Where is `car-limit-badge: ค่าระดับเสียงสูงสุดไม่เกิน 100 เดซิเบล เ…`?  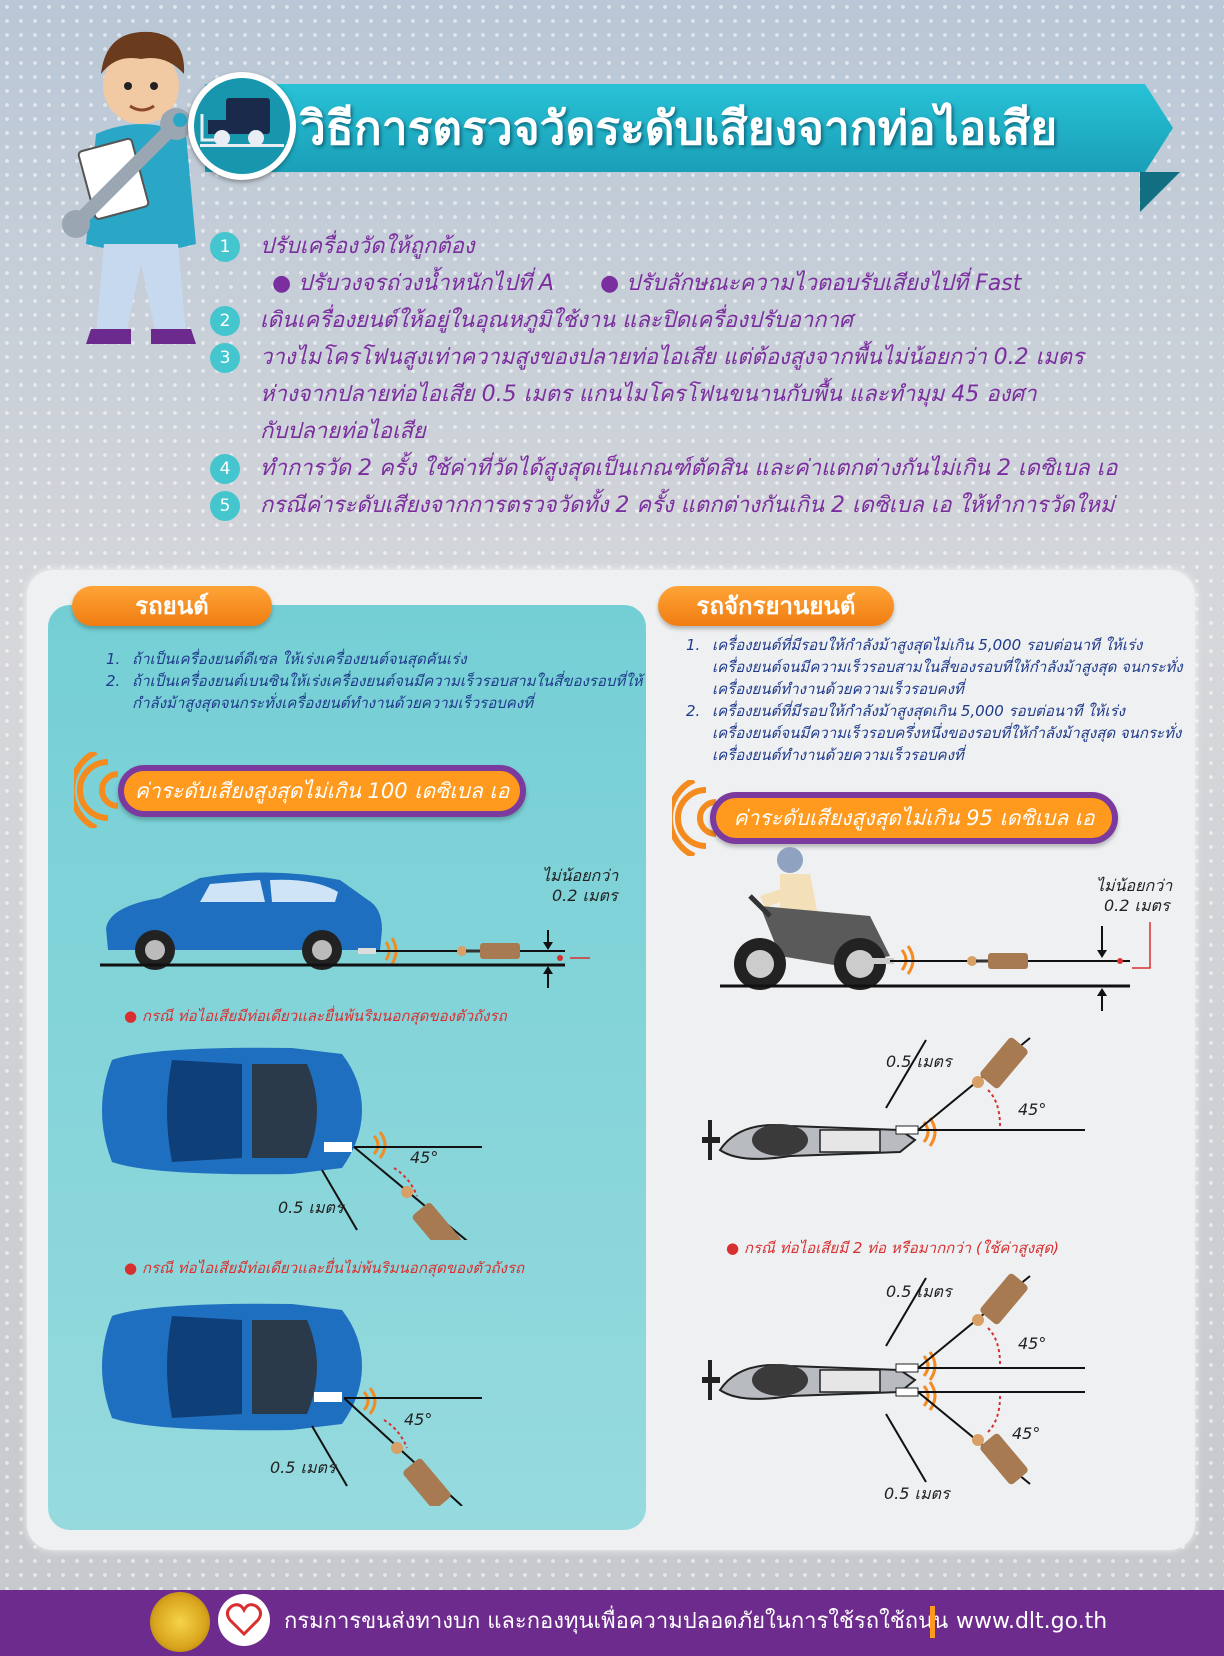
car-limit-badge: ค่าระดับเสียงสูงสุดไม่เกิน 100 เดซิเบล เ… is located at coordinates (322, 791).